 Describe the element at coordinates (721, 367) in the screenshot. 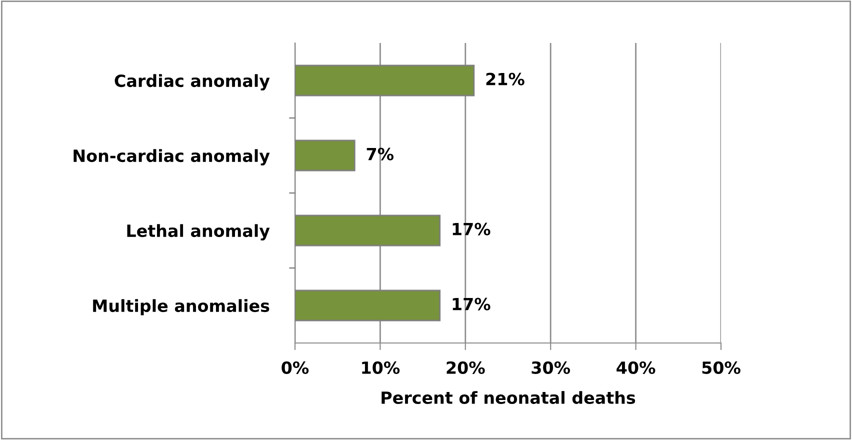

I see `x-tick-label: 50%` at that location.